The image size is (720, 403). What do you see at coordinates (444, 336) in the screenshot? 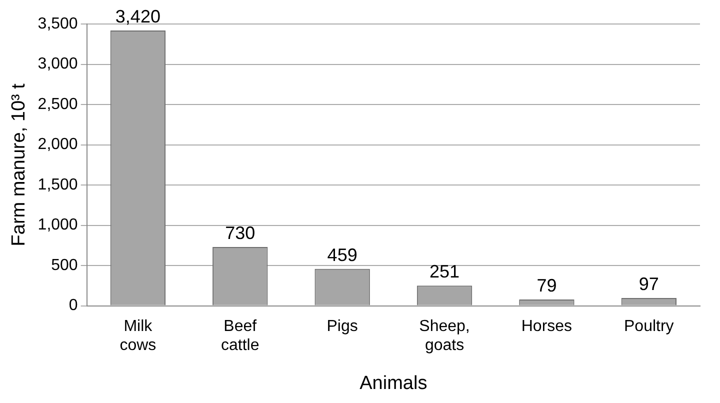
I see `x-tick-label: Sheep, goats` at bounding box center [444, 336].